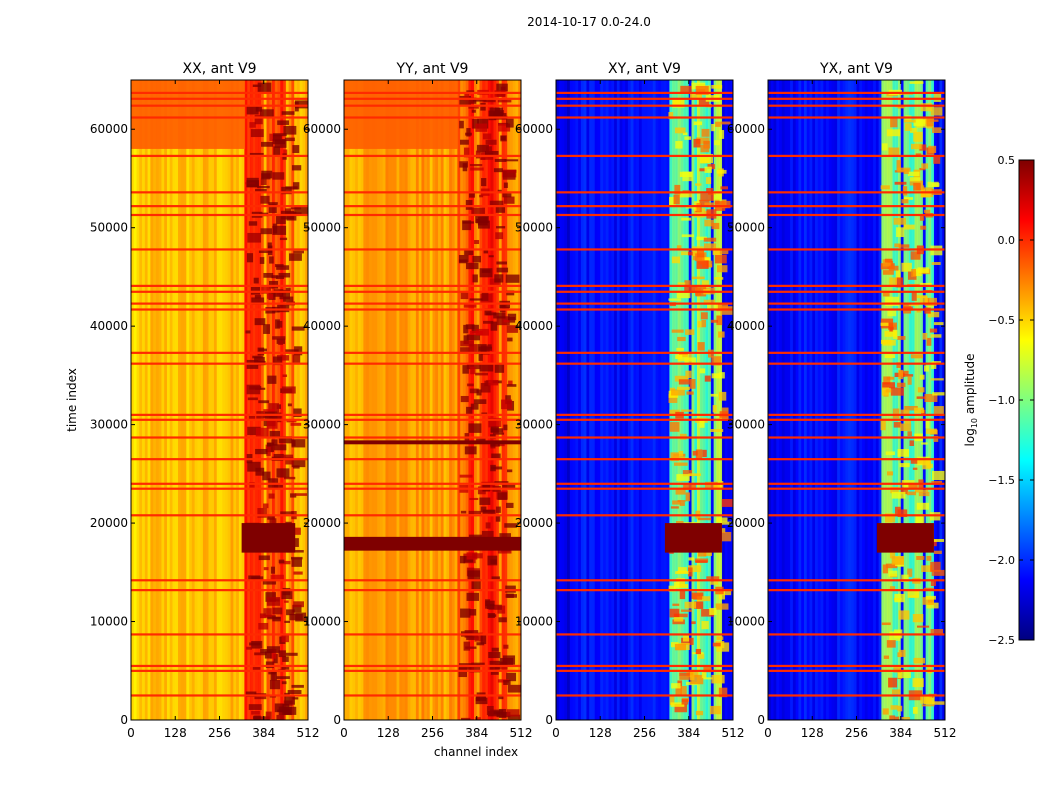  I want to click on y-tick-label: 60000, so click(534, 129).